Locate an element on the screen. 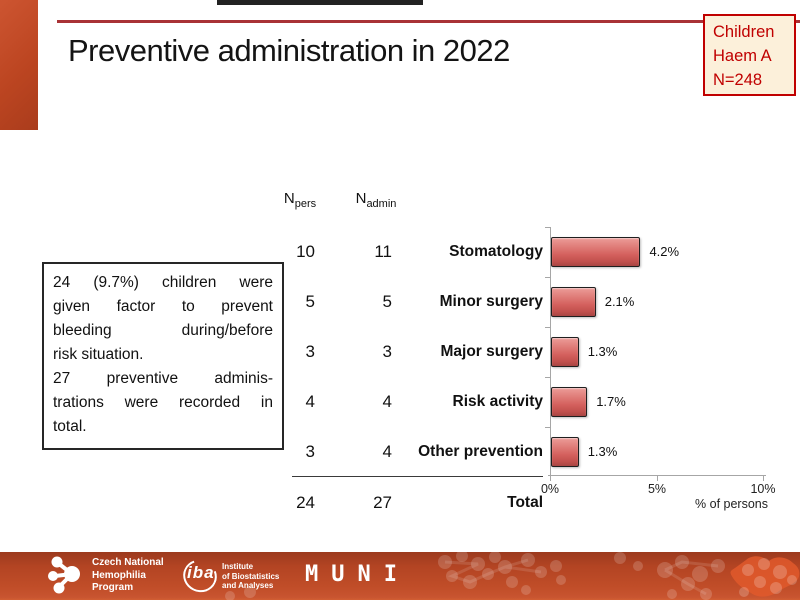 This screenshot has height=600, width=800. cell-nadmin: 5 is located at coordinates (387, 301).